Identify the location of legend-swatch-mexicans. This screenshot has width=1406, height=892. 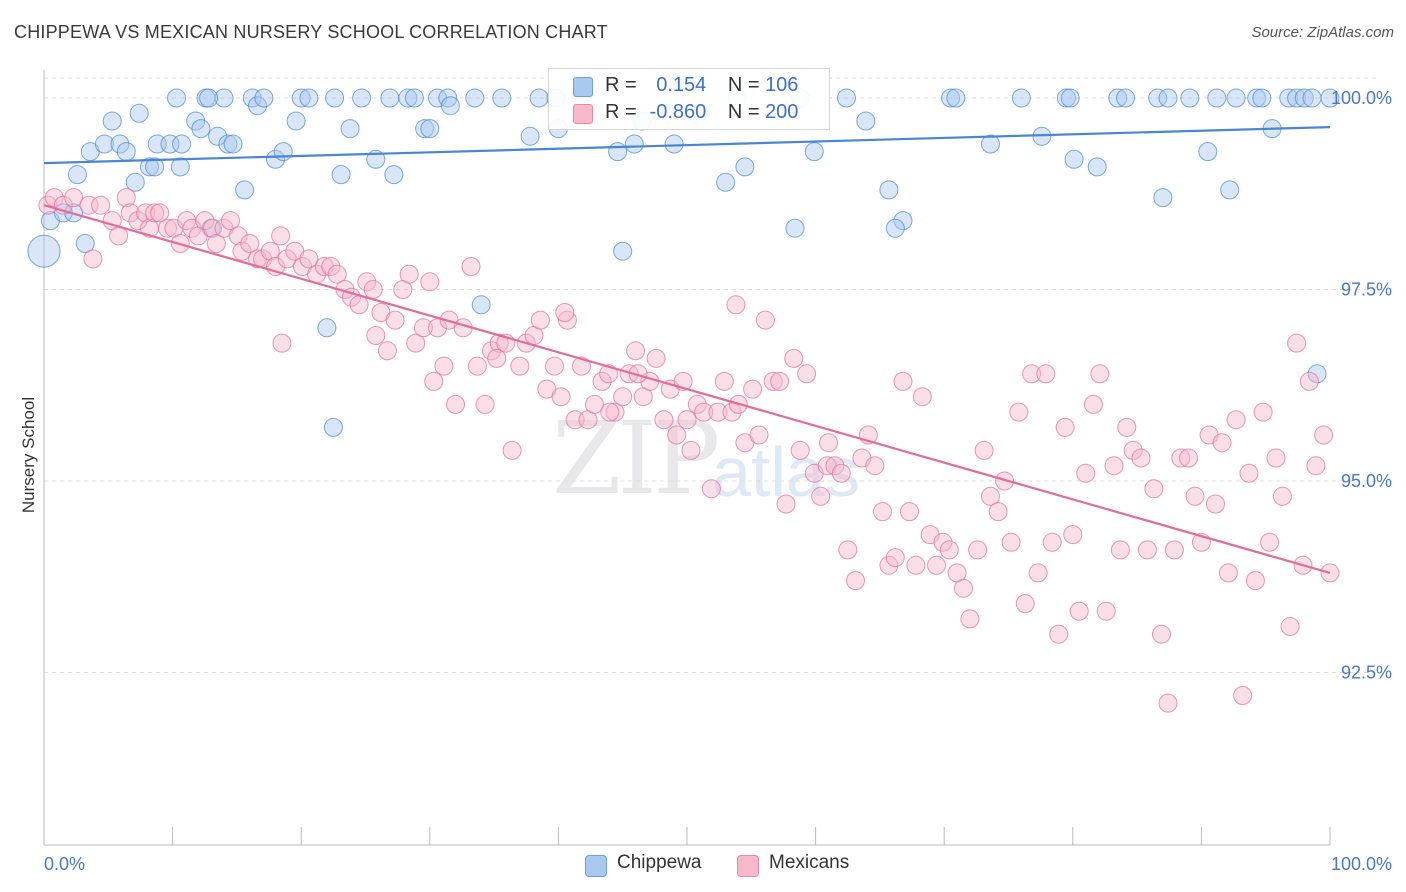
(583, 114).